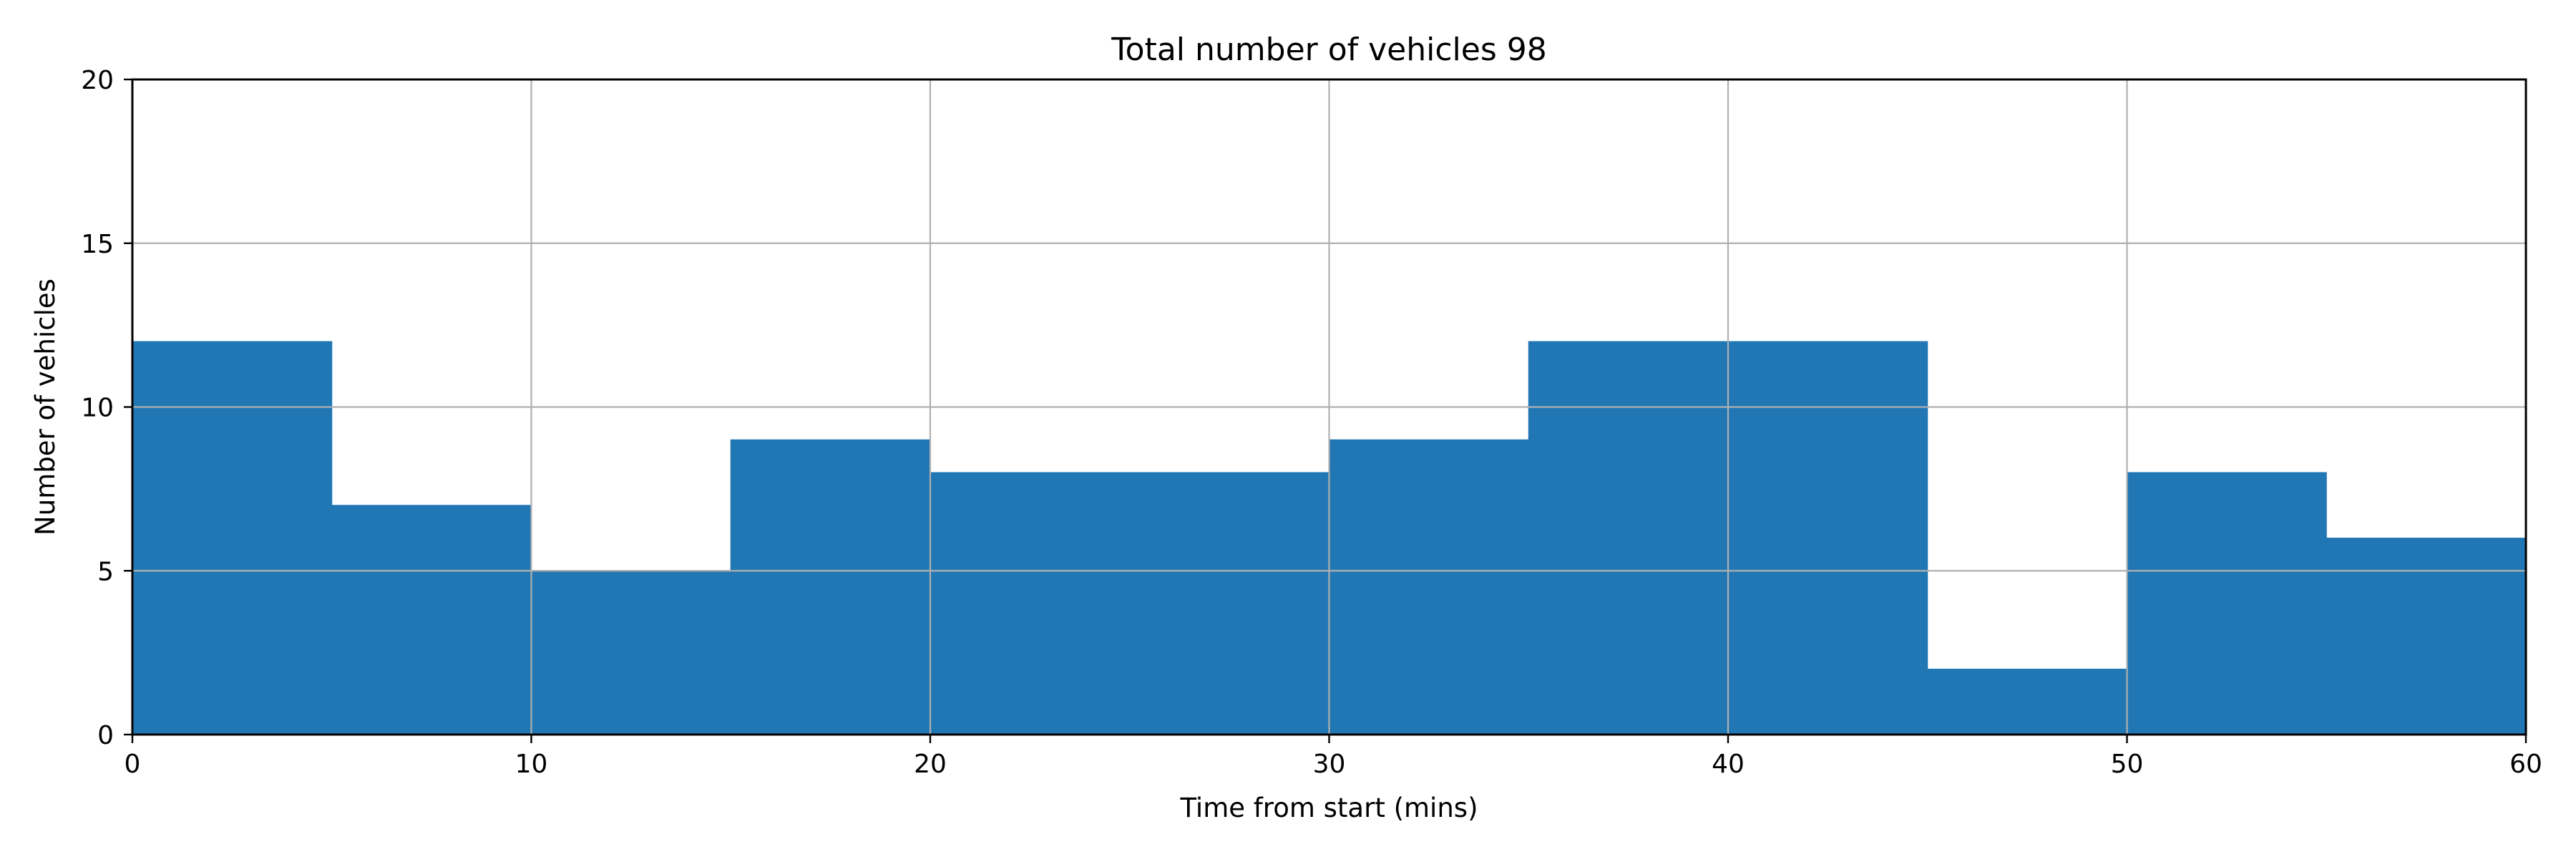 The image size is (2576, 862). I want to click on x-tick-label: 50, so click(2127, 764).